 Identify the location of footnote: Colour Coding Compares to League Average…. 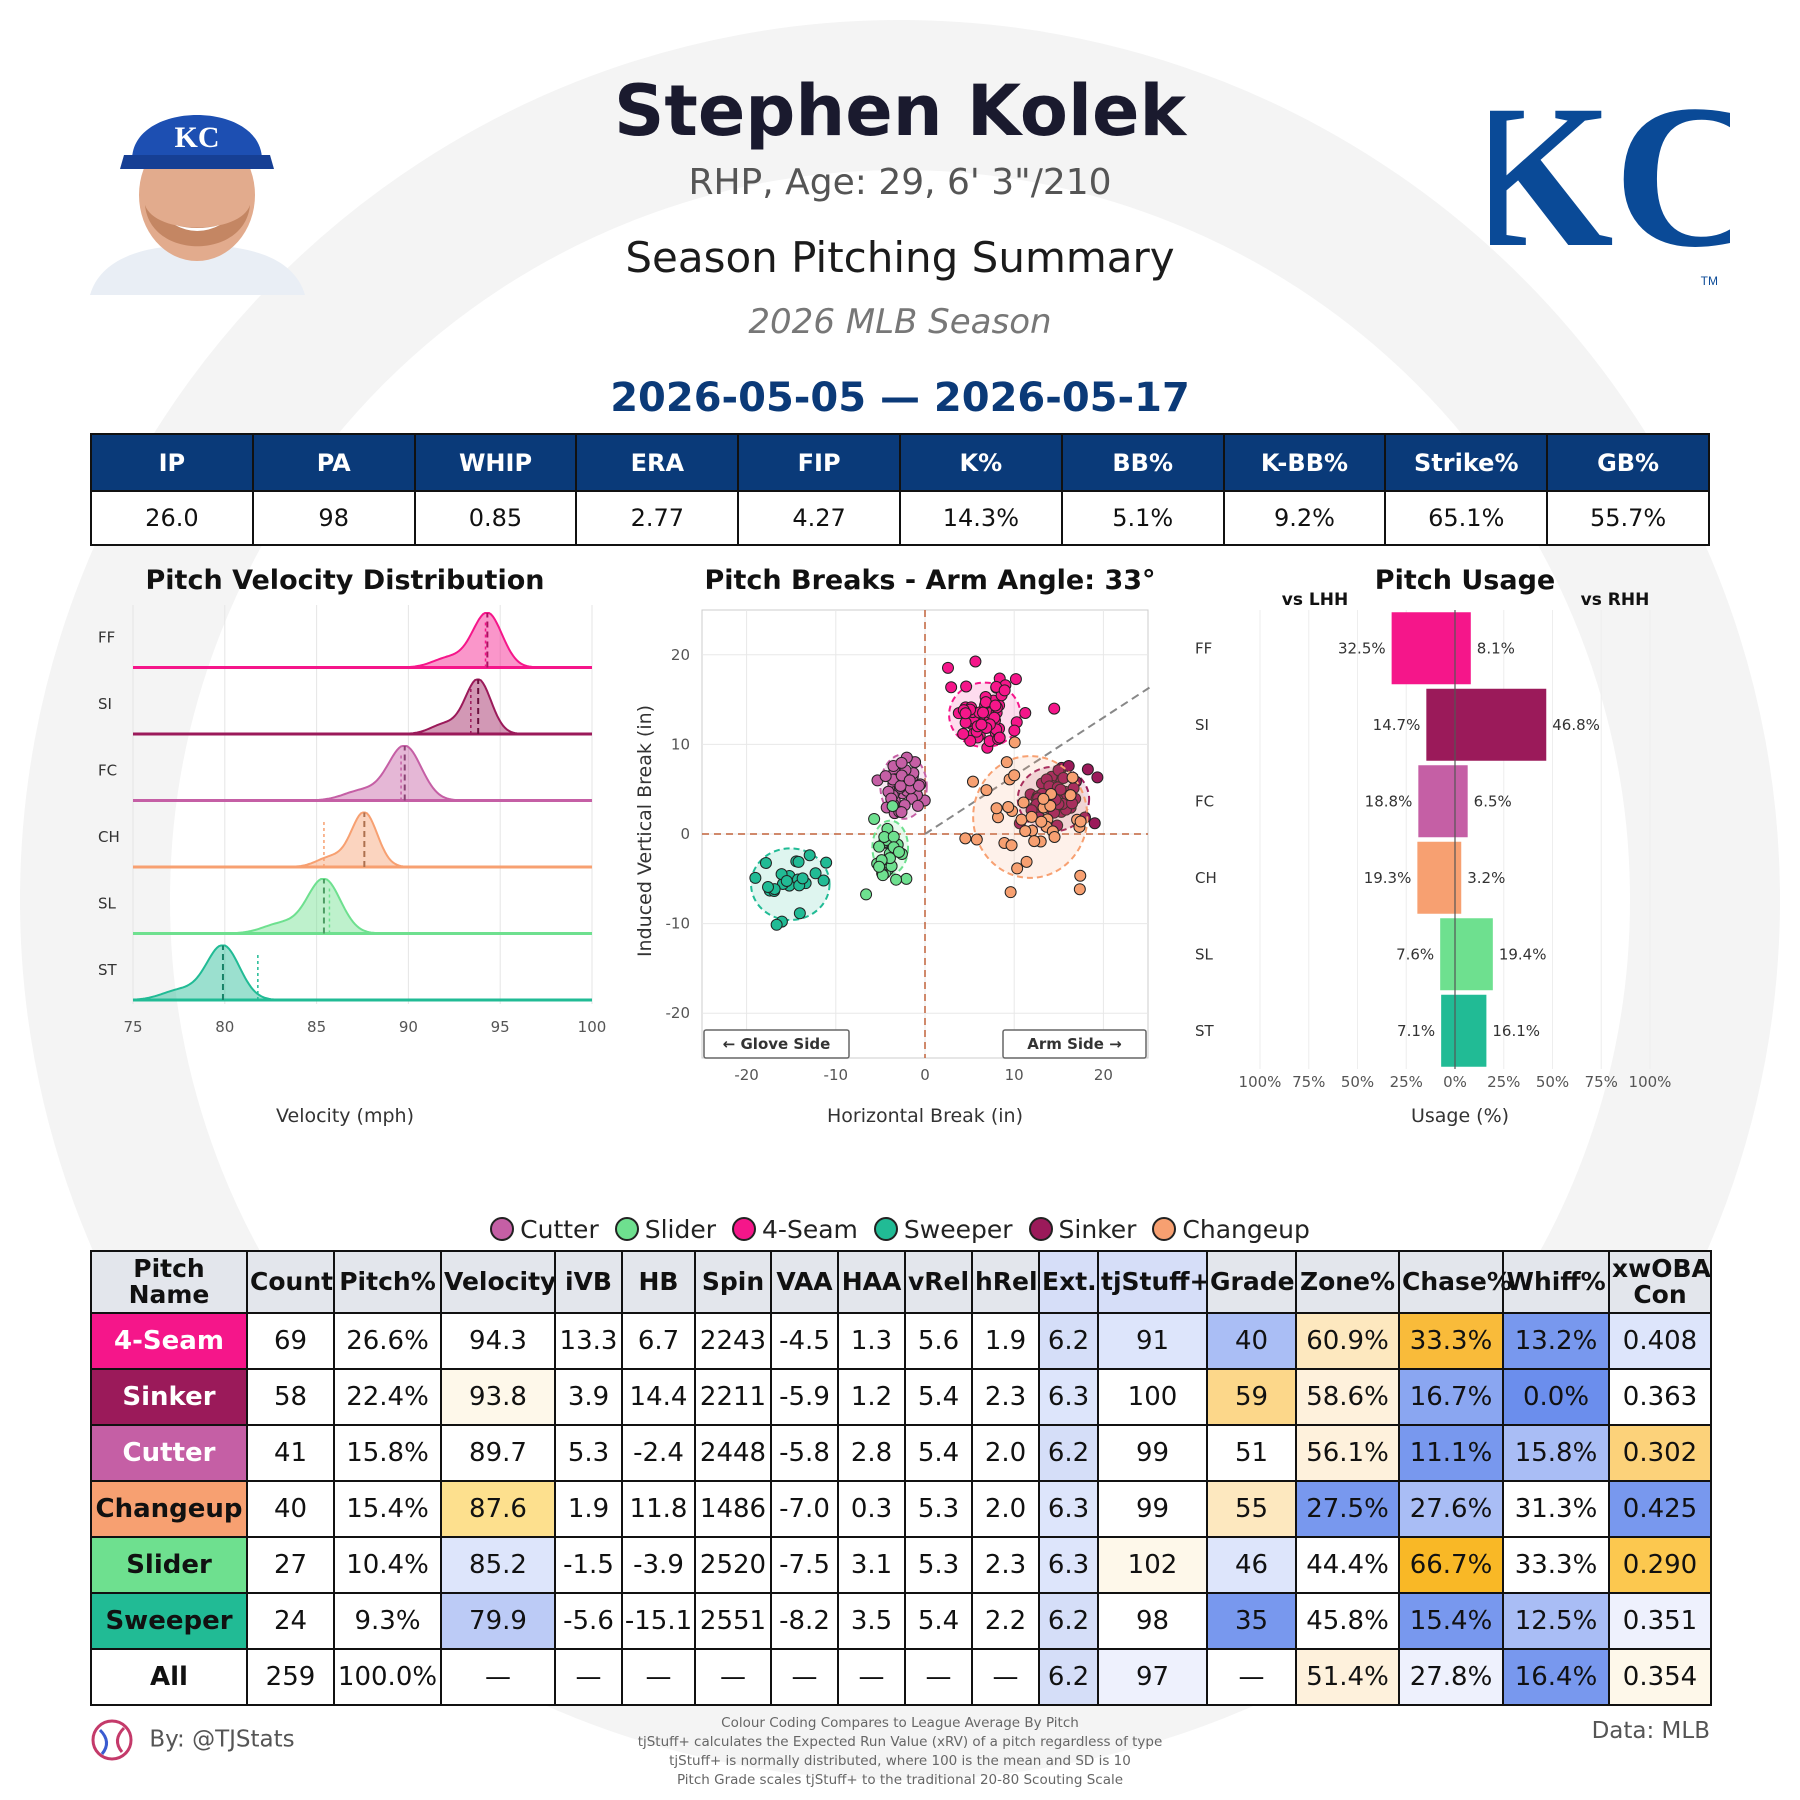
(900, 1723).